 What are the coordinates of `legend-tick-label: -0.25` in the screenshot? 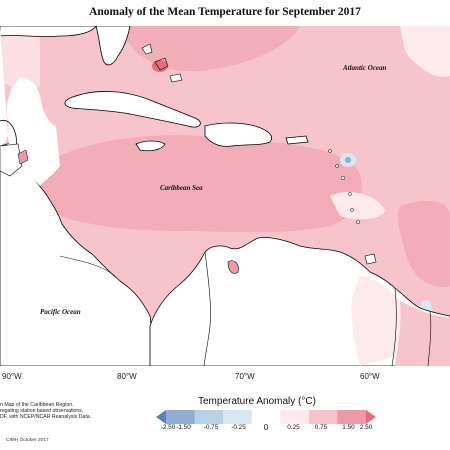 It's located at (238, 427).